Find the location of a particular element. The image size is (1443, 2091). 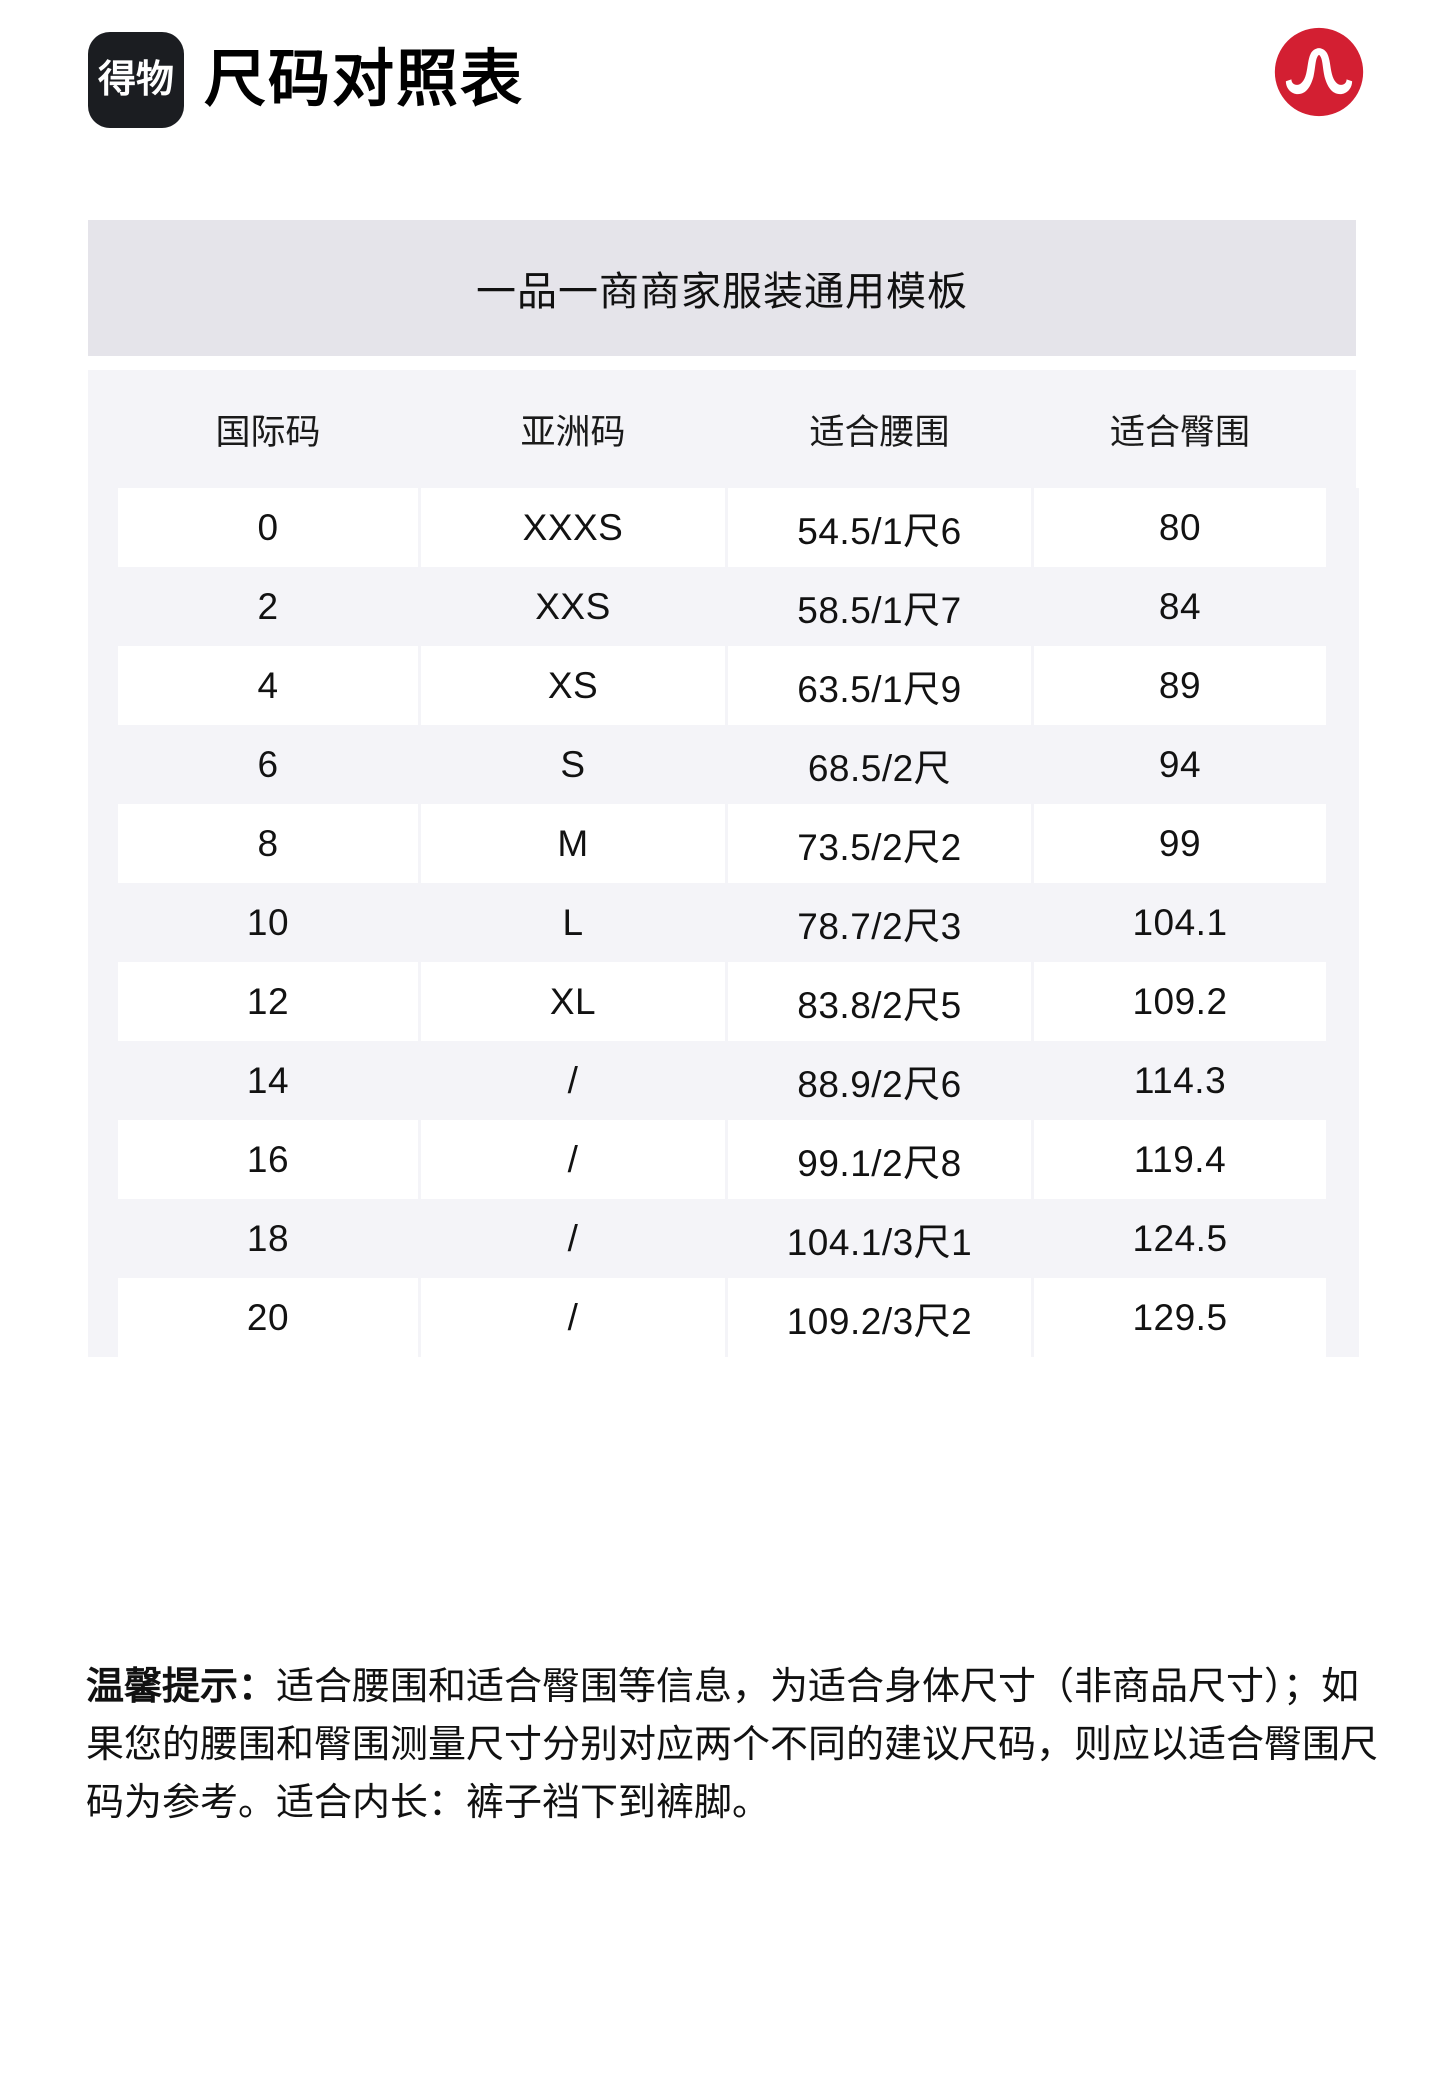

cell-waist: 73.5/2尺2 is located at coordinates (879, 843).